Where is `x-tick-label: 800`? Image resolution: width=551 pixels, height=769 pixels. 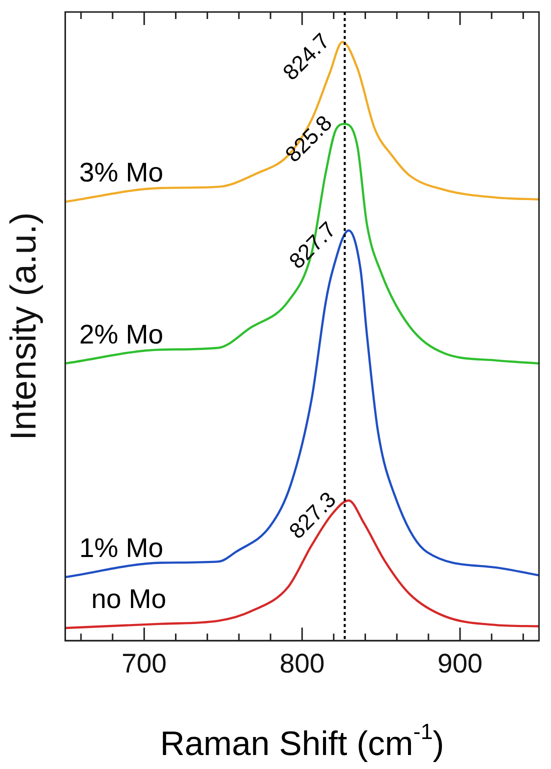
x-tick-label: 800 is located at coordinates (302, 663).